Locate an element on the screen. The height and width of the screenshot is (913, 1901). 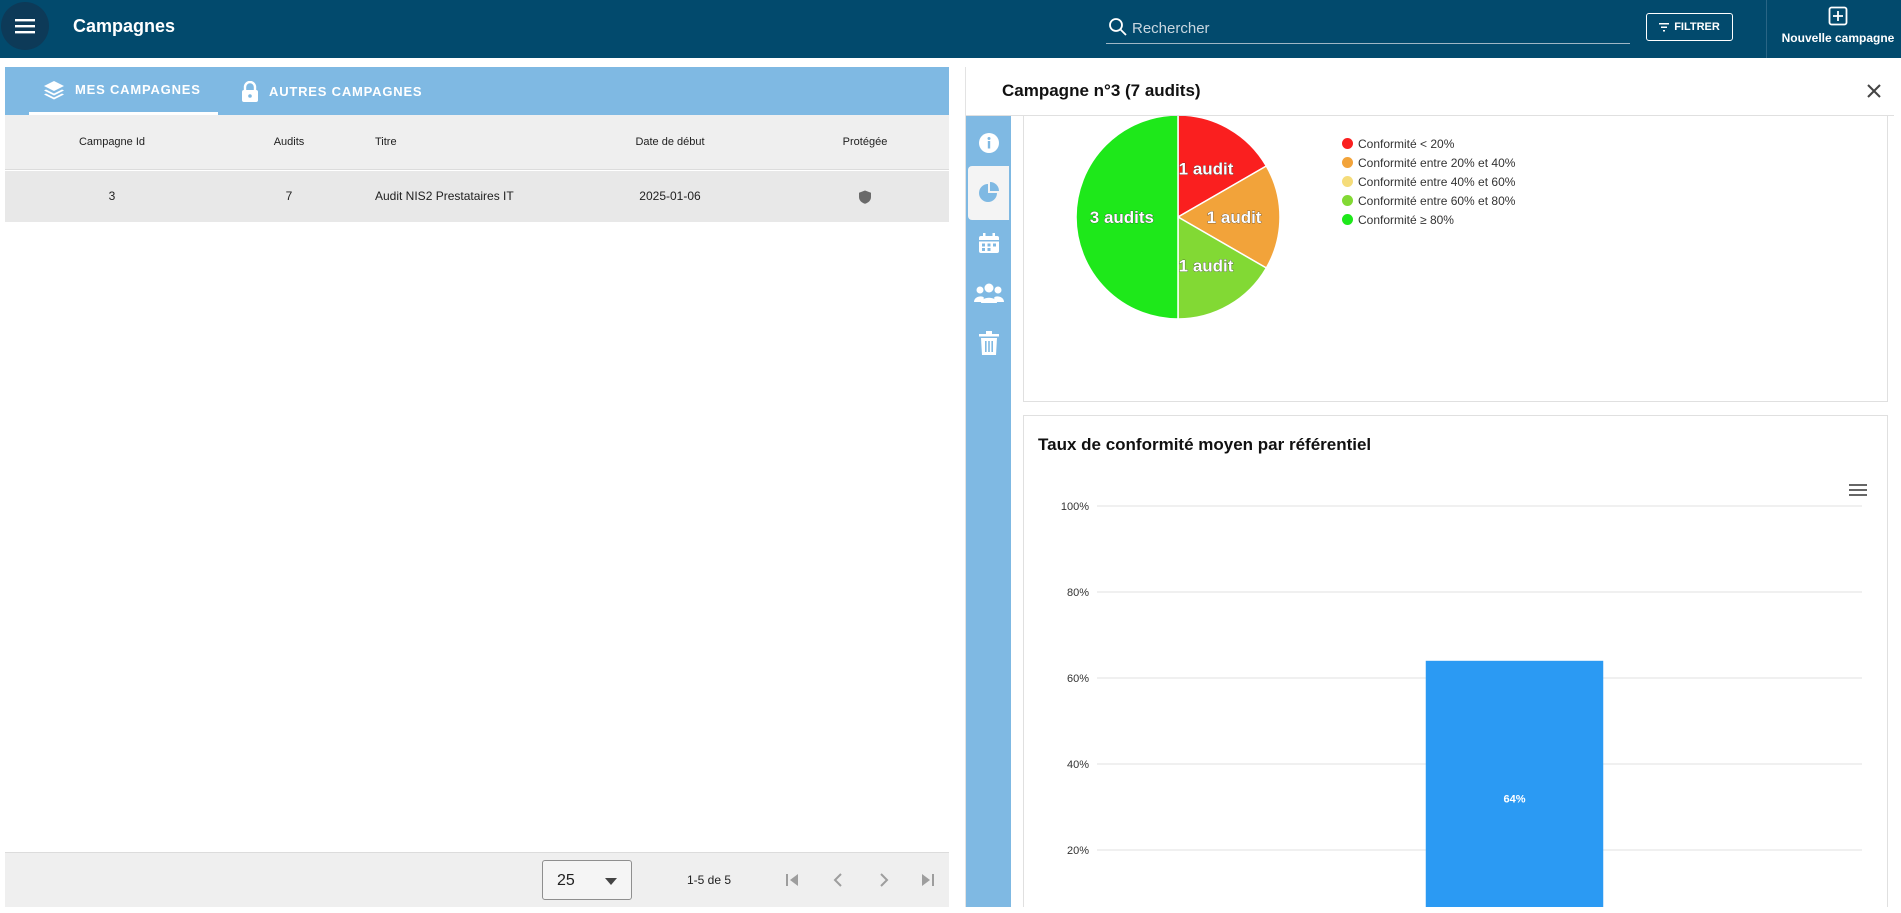
campaign-tabs: MES CAMPAGNES AUTRES CAMPAGNES is located at coordinates (477, 91).